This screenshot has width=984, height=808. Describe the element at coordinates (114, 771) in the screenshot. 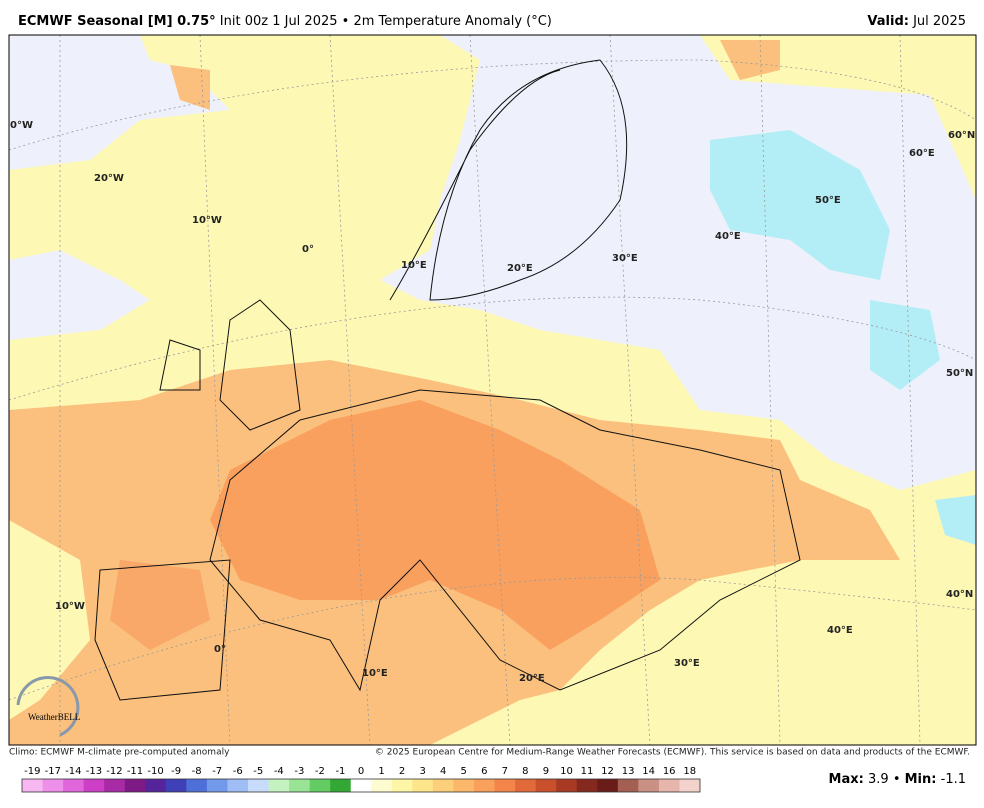

I see `colorbar-label: -12` at that location.